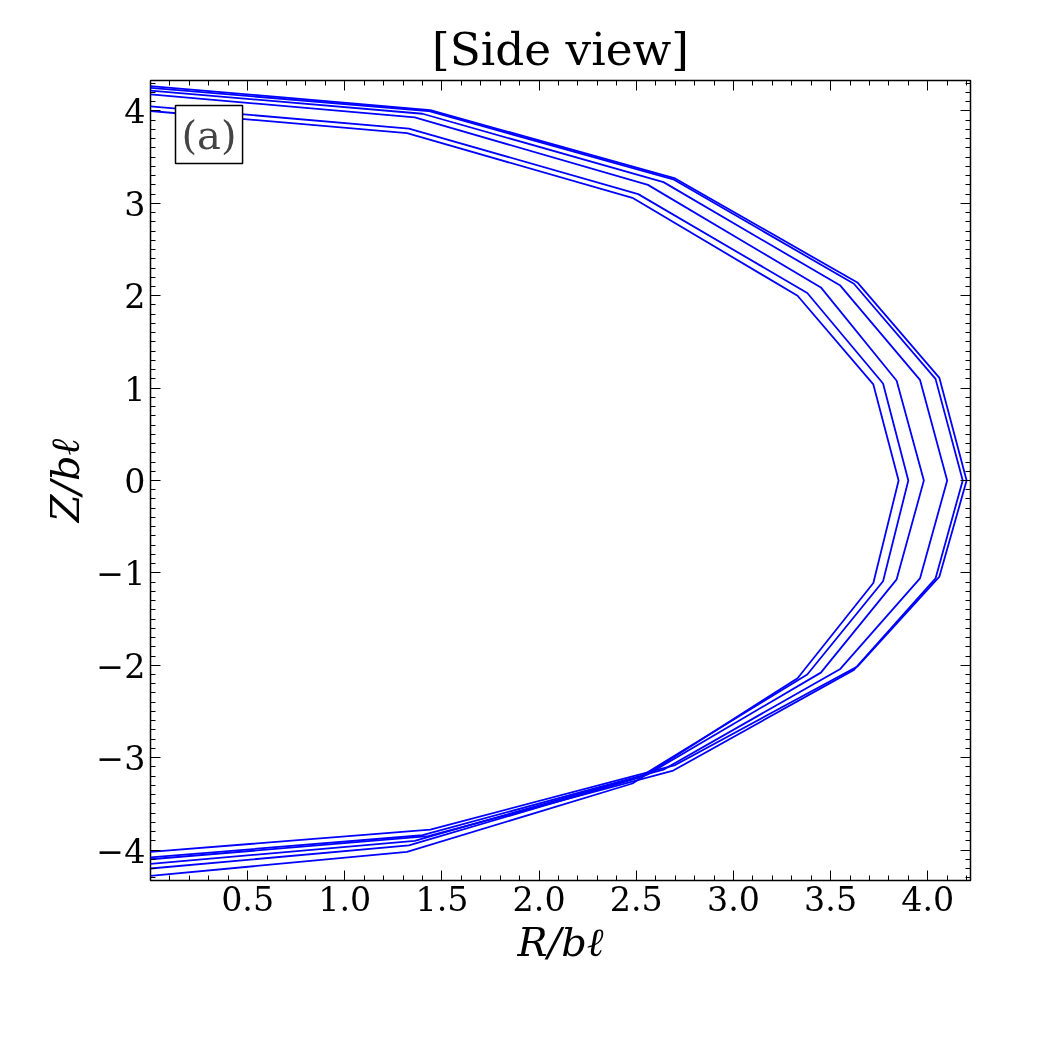  I want to click on y-tick-label: −1, so click(121, 574).